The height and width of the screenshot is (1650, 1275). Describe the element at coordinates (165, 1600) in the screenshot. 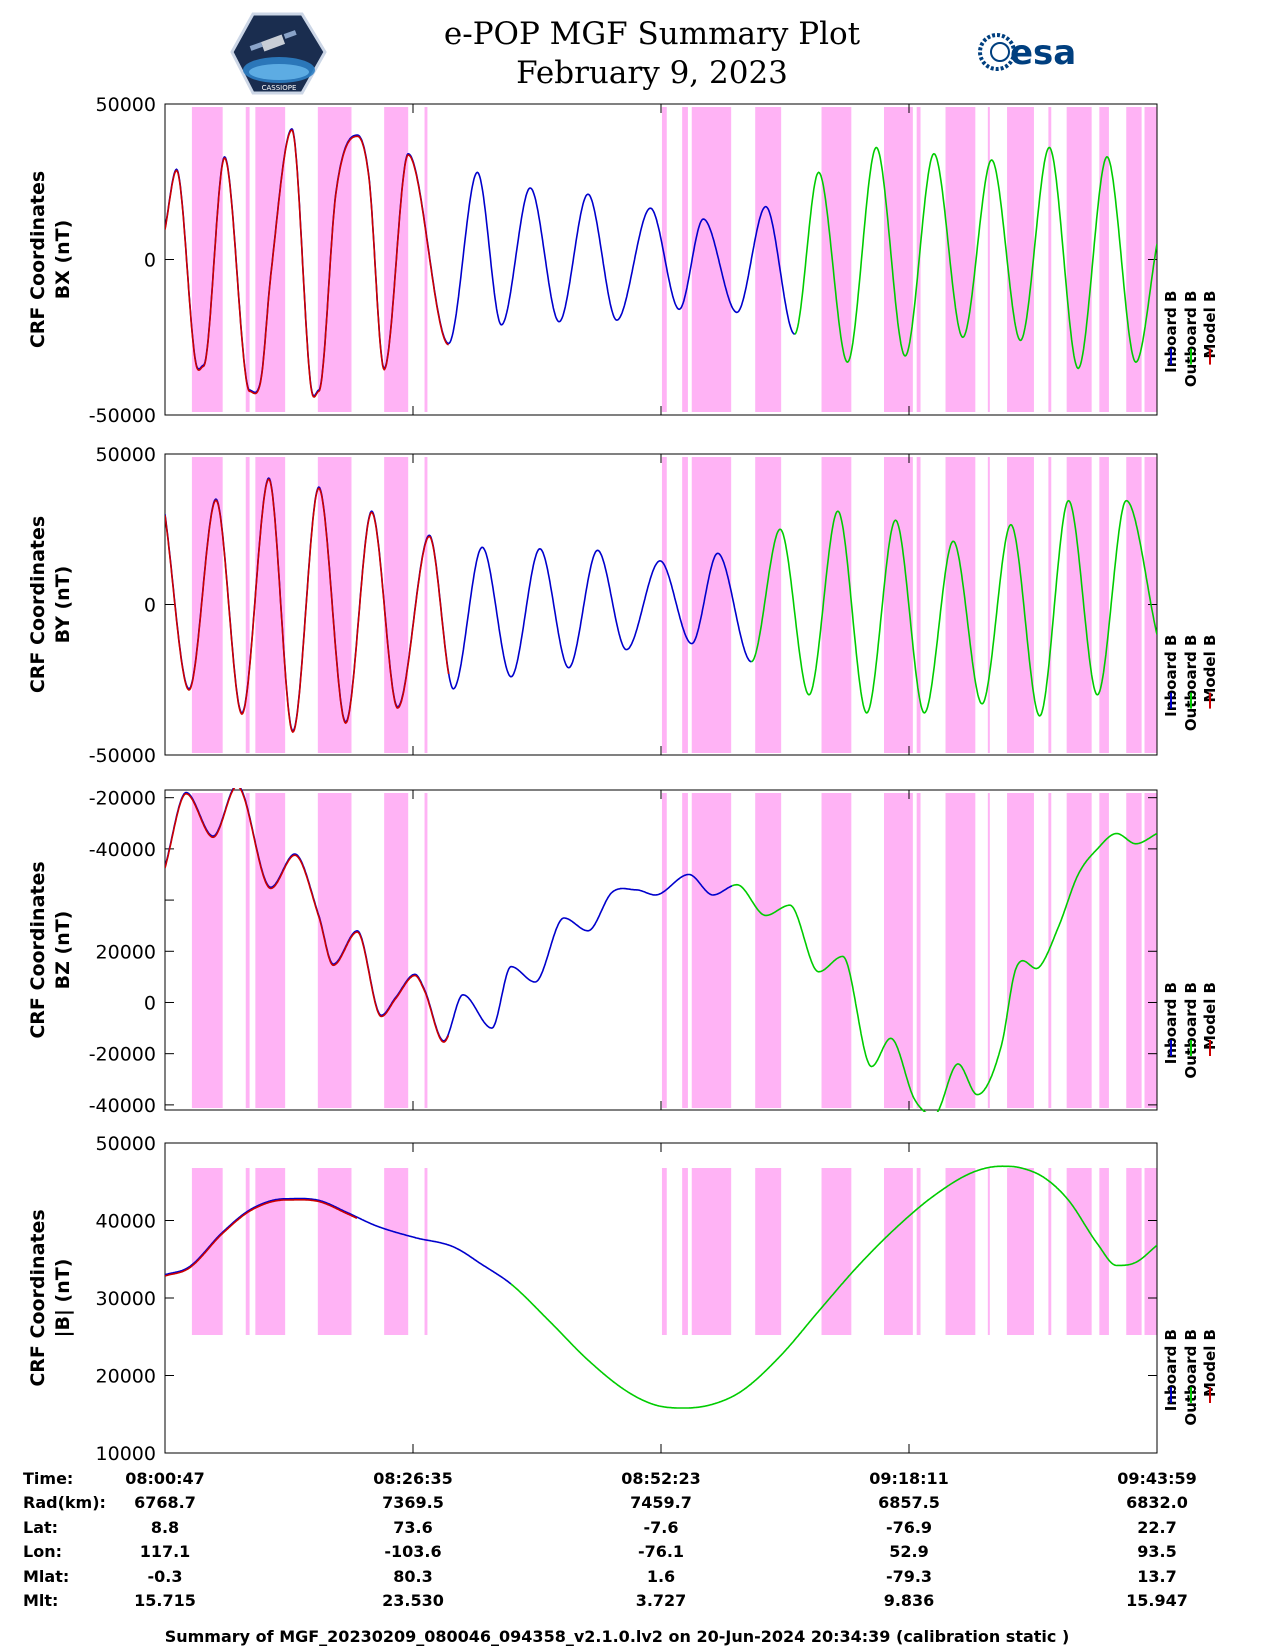

I see `table-cell: 15.715` at that location.